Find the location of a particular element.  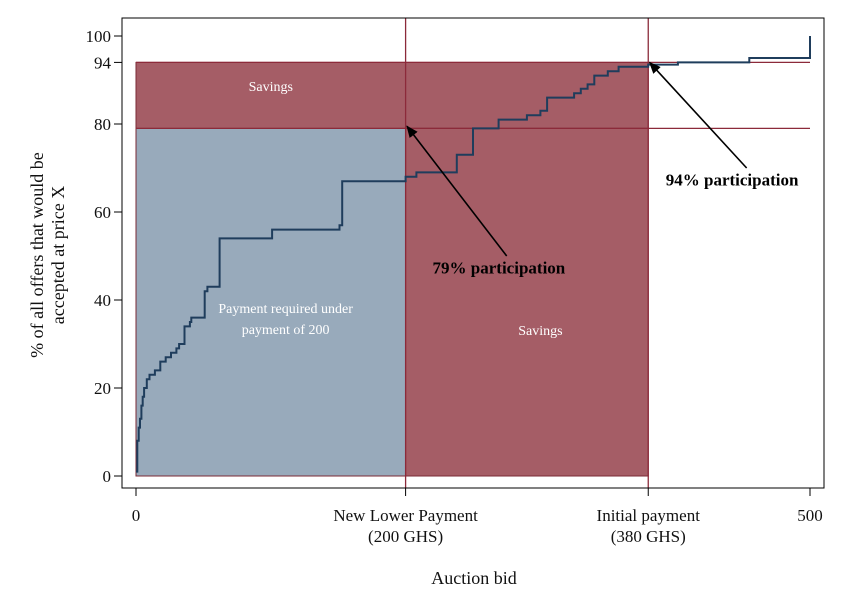

region-savings-top is located at coordinates (392, 95).